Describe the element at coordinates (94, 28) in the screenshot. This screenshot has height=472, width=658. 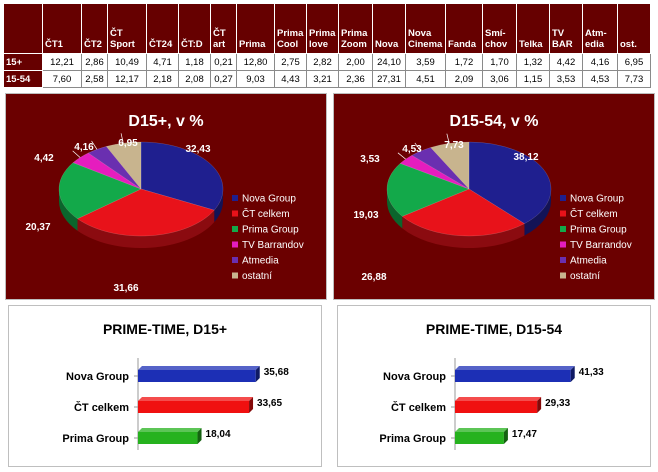
I see `column-header: ČT2` at that location.